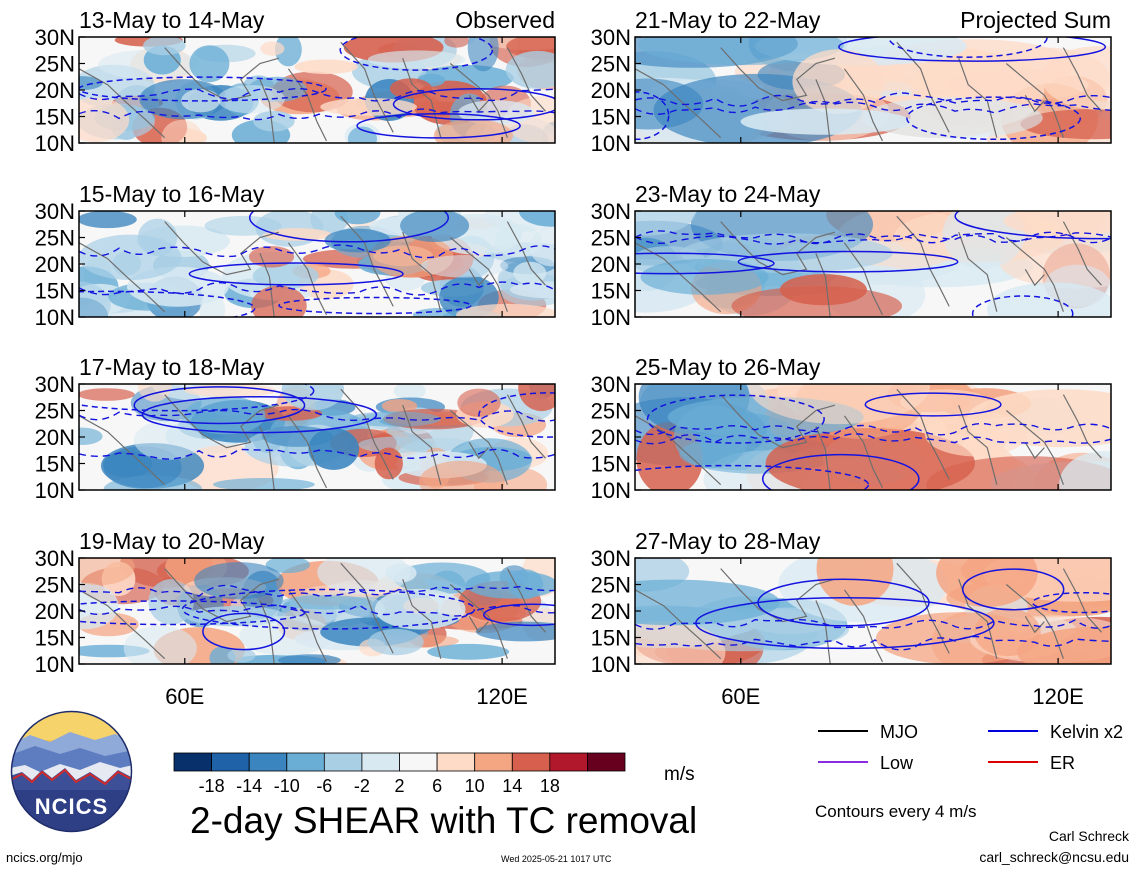 The width and height of the screenshot is (1135, 872). What do you see at coordinates (728, 541) in the screenshot?
I see `panel-period-8: 27-May to 28-May` at bounding box center [728, 541].